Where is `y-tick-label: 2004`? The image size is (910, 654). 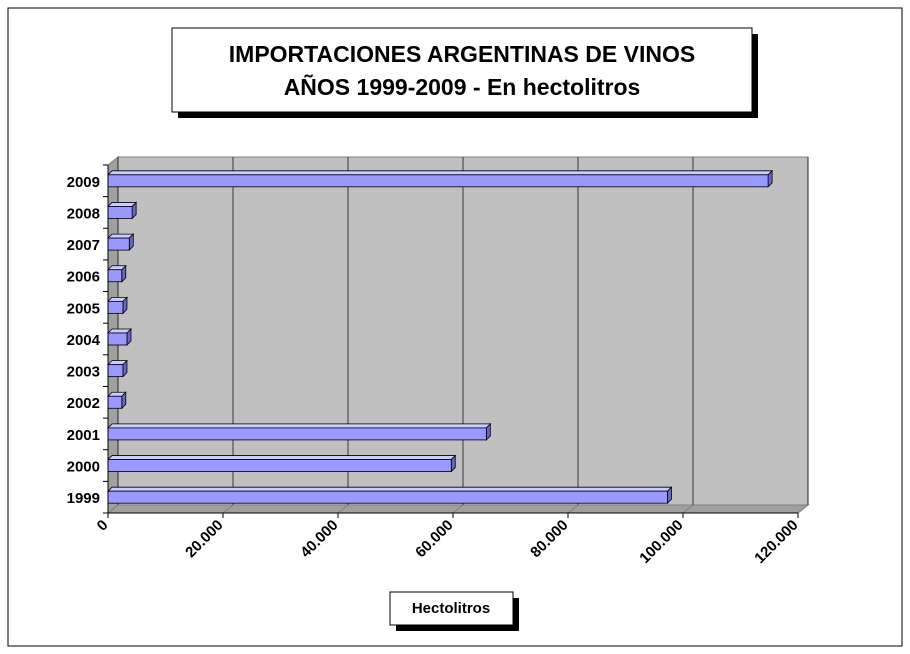
y-tick-label: 2004 is located at coordinates (84, 340).